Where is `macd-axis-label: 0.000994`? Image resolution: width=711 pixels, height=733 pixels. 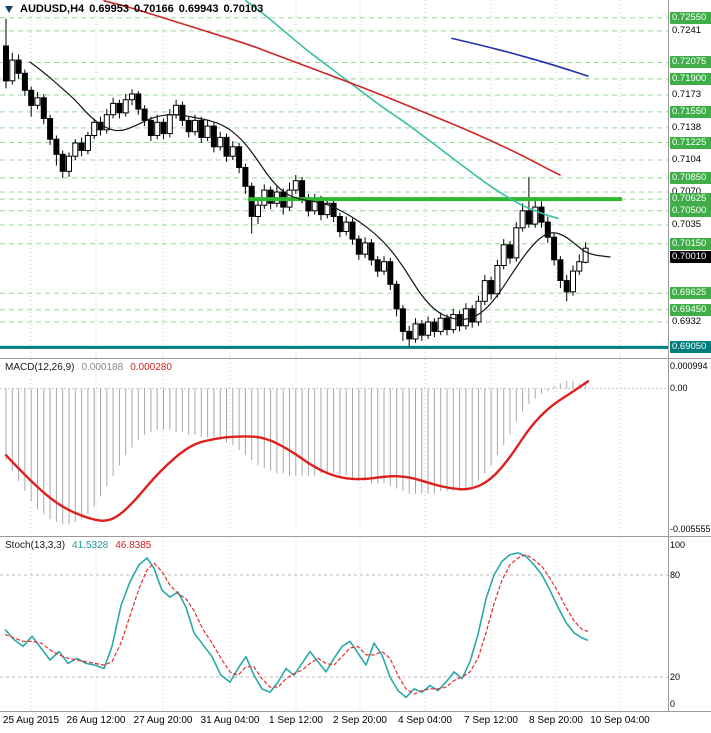
macd-axis-label: 0.000994 is located at coordinates (689, 366).